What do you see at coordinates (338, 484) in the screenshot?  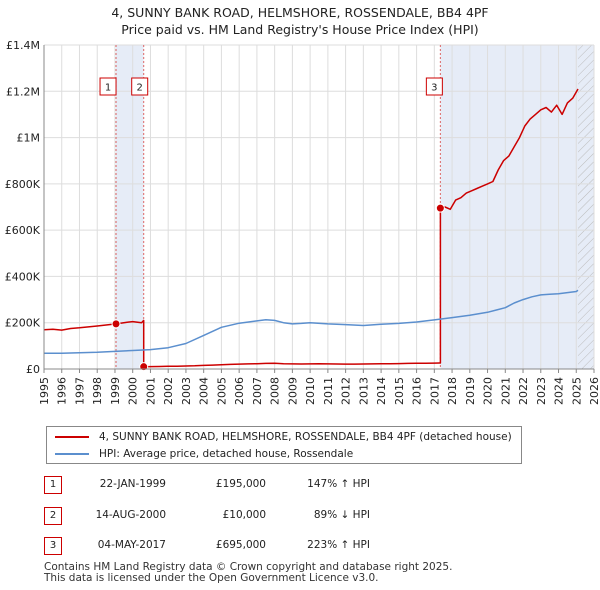 I see `sale-hpi-diff: 147% ↑ HPI` at bounding box center [338, 484].